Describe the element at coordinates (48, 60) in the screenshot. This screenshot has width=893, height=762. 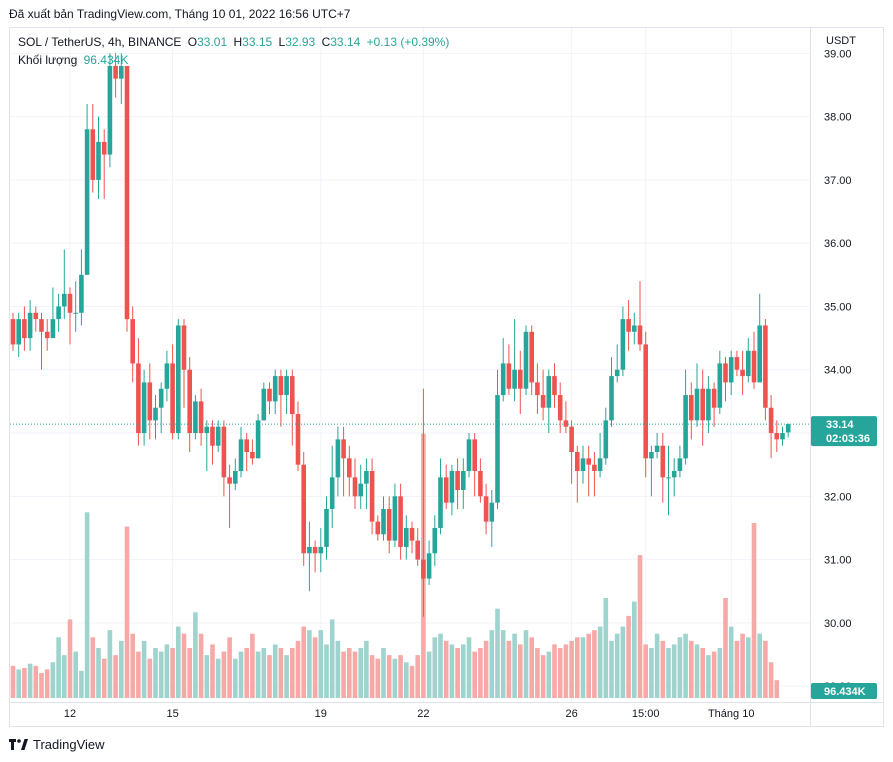
I see `volume-label: Khối lượng` at that location.